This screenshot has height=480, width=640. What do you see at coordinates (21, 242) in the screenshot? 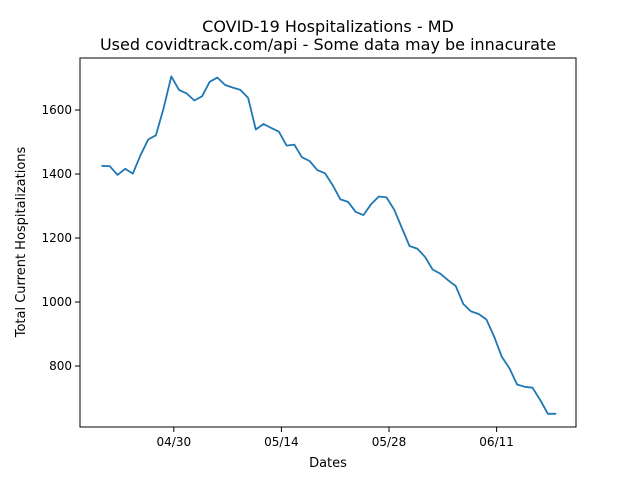
I see `y-axis-label: Total Current Hospitalizations` at bounding box center [21, 242].